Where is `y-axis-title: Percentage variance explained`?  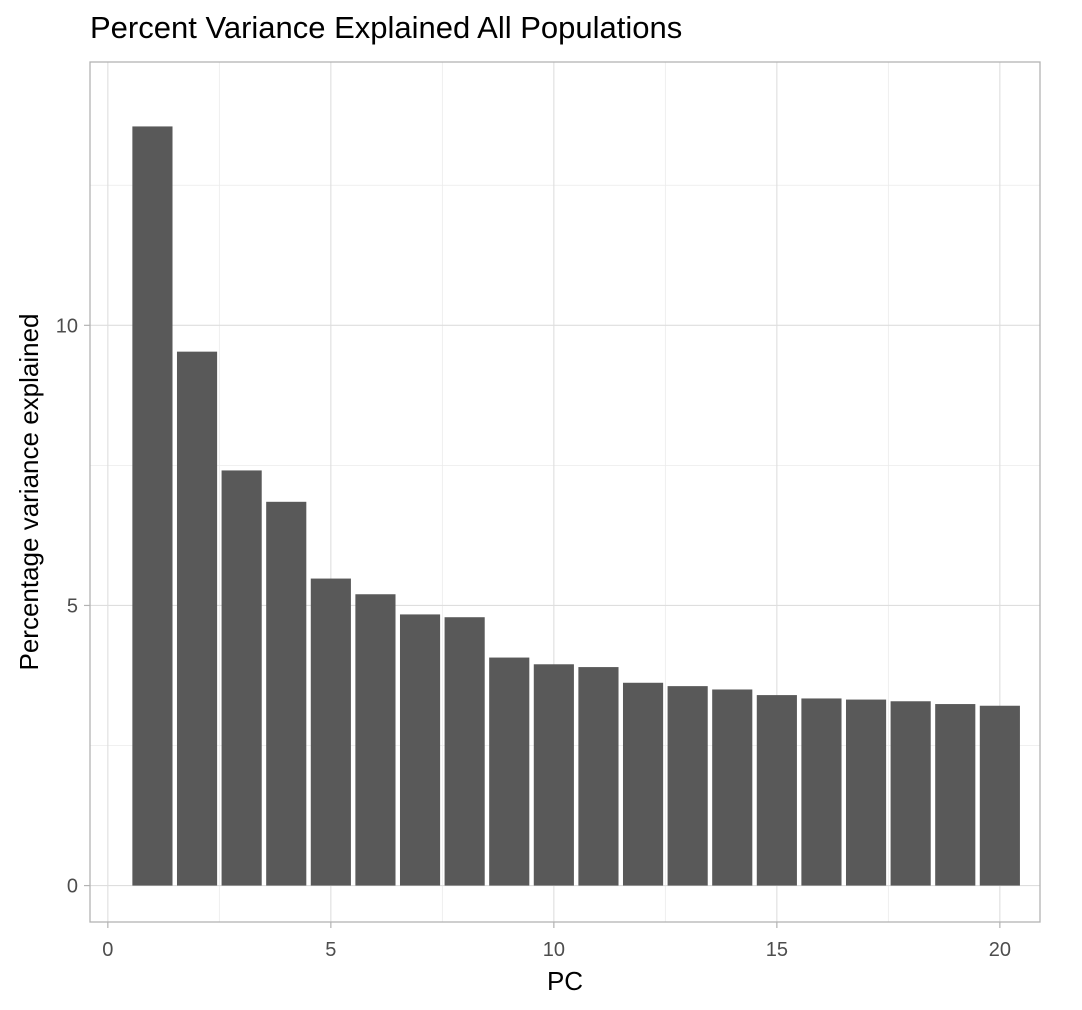
y-axis-title: Percentage variance explained is located at coordinates (29, 491).